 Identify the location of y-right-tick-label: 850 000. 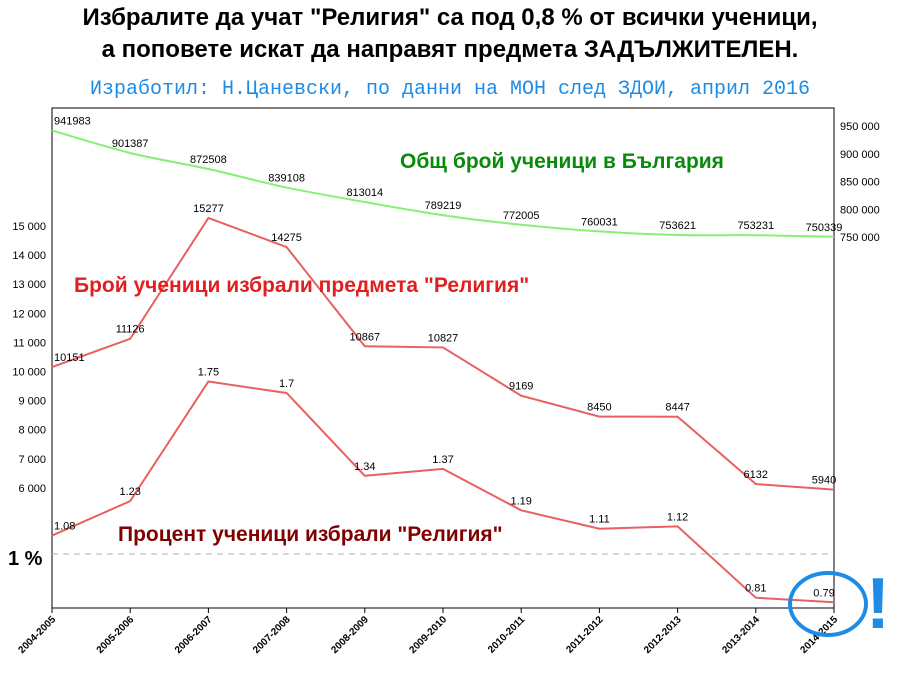
(860, 183).